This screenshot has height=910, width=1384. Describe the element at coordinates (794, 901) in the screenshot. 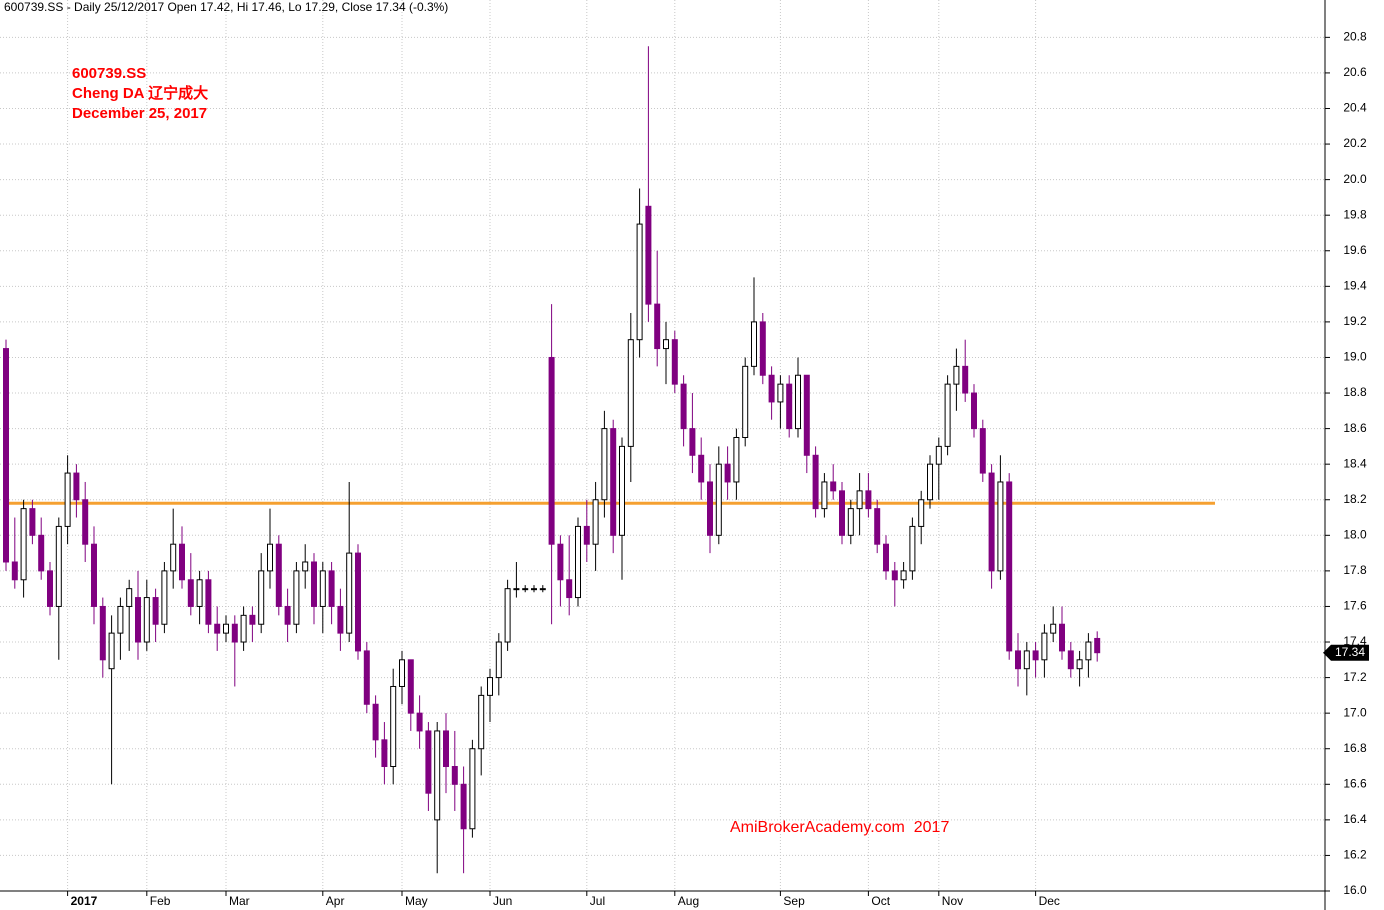

I see `x-tick-label: Sep` at that location.